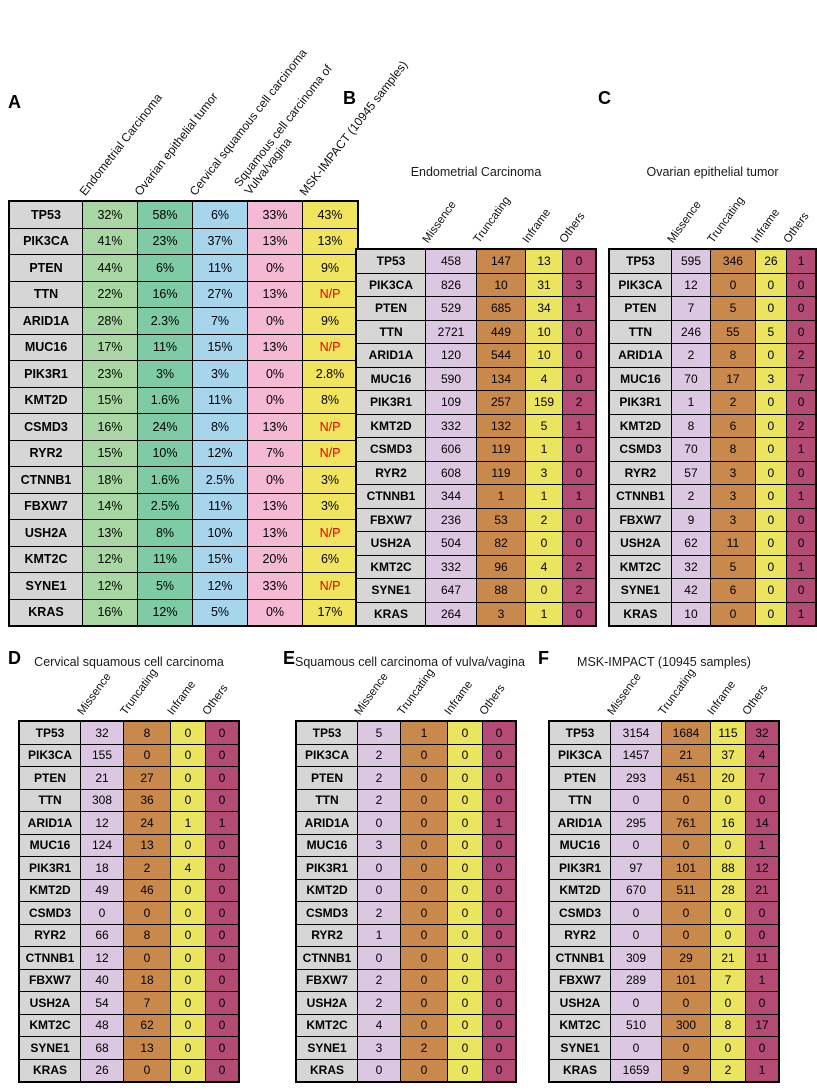  What do you see at coordinates (636, 778) in the screenshot?
I see `value-cell: 293` at bounding box center [636, 778].